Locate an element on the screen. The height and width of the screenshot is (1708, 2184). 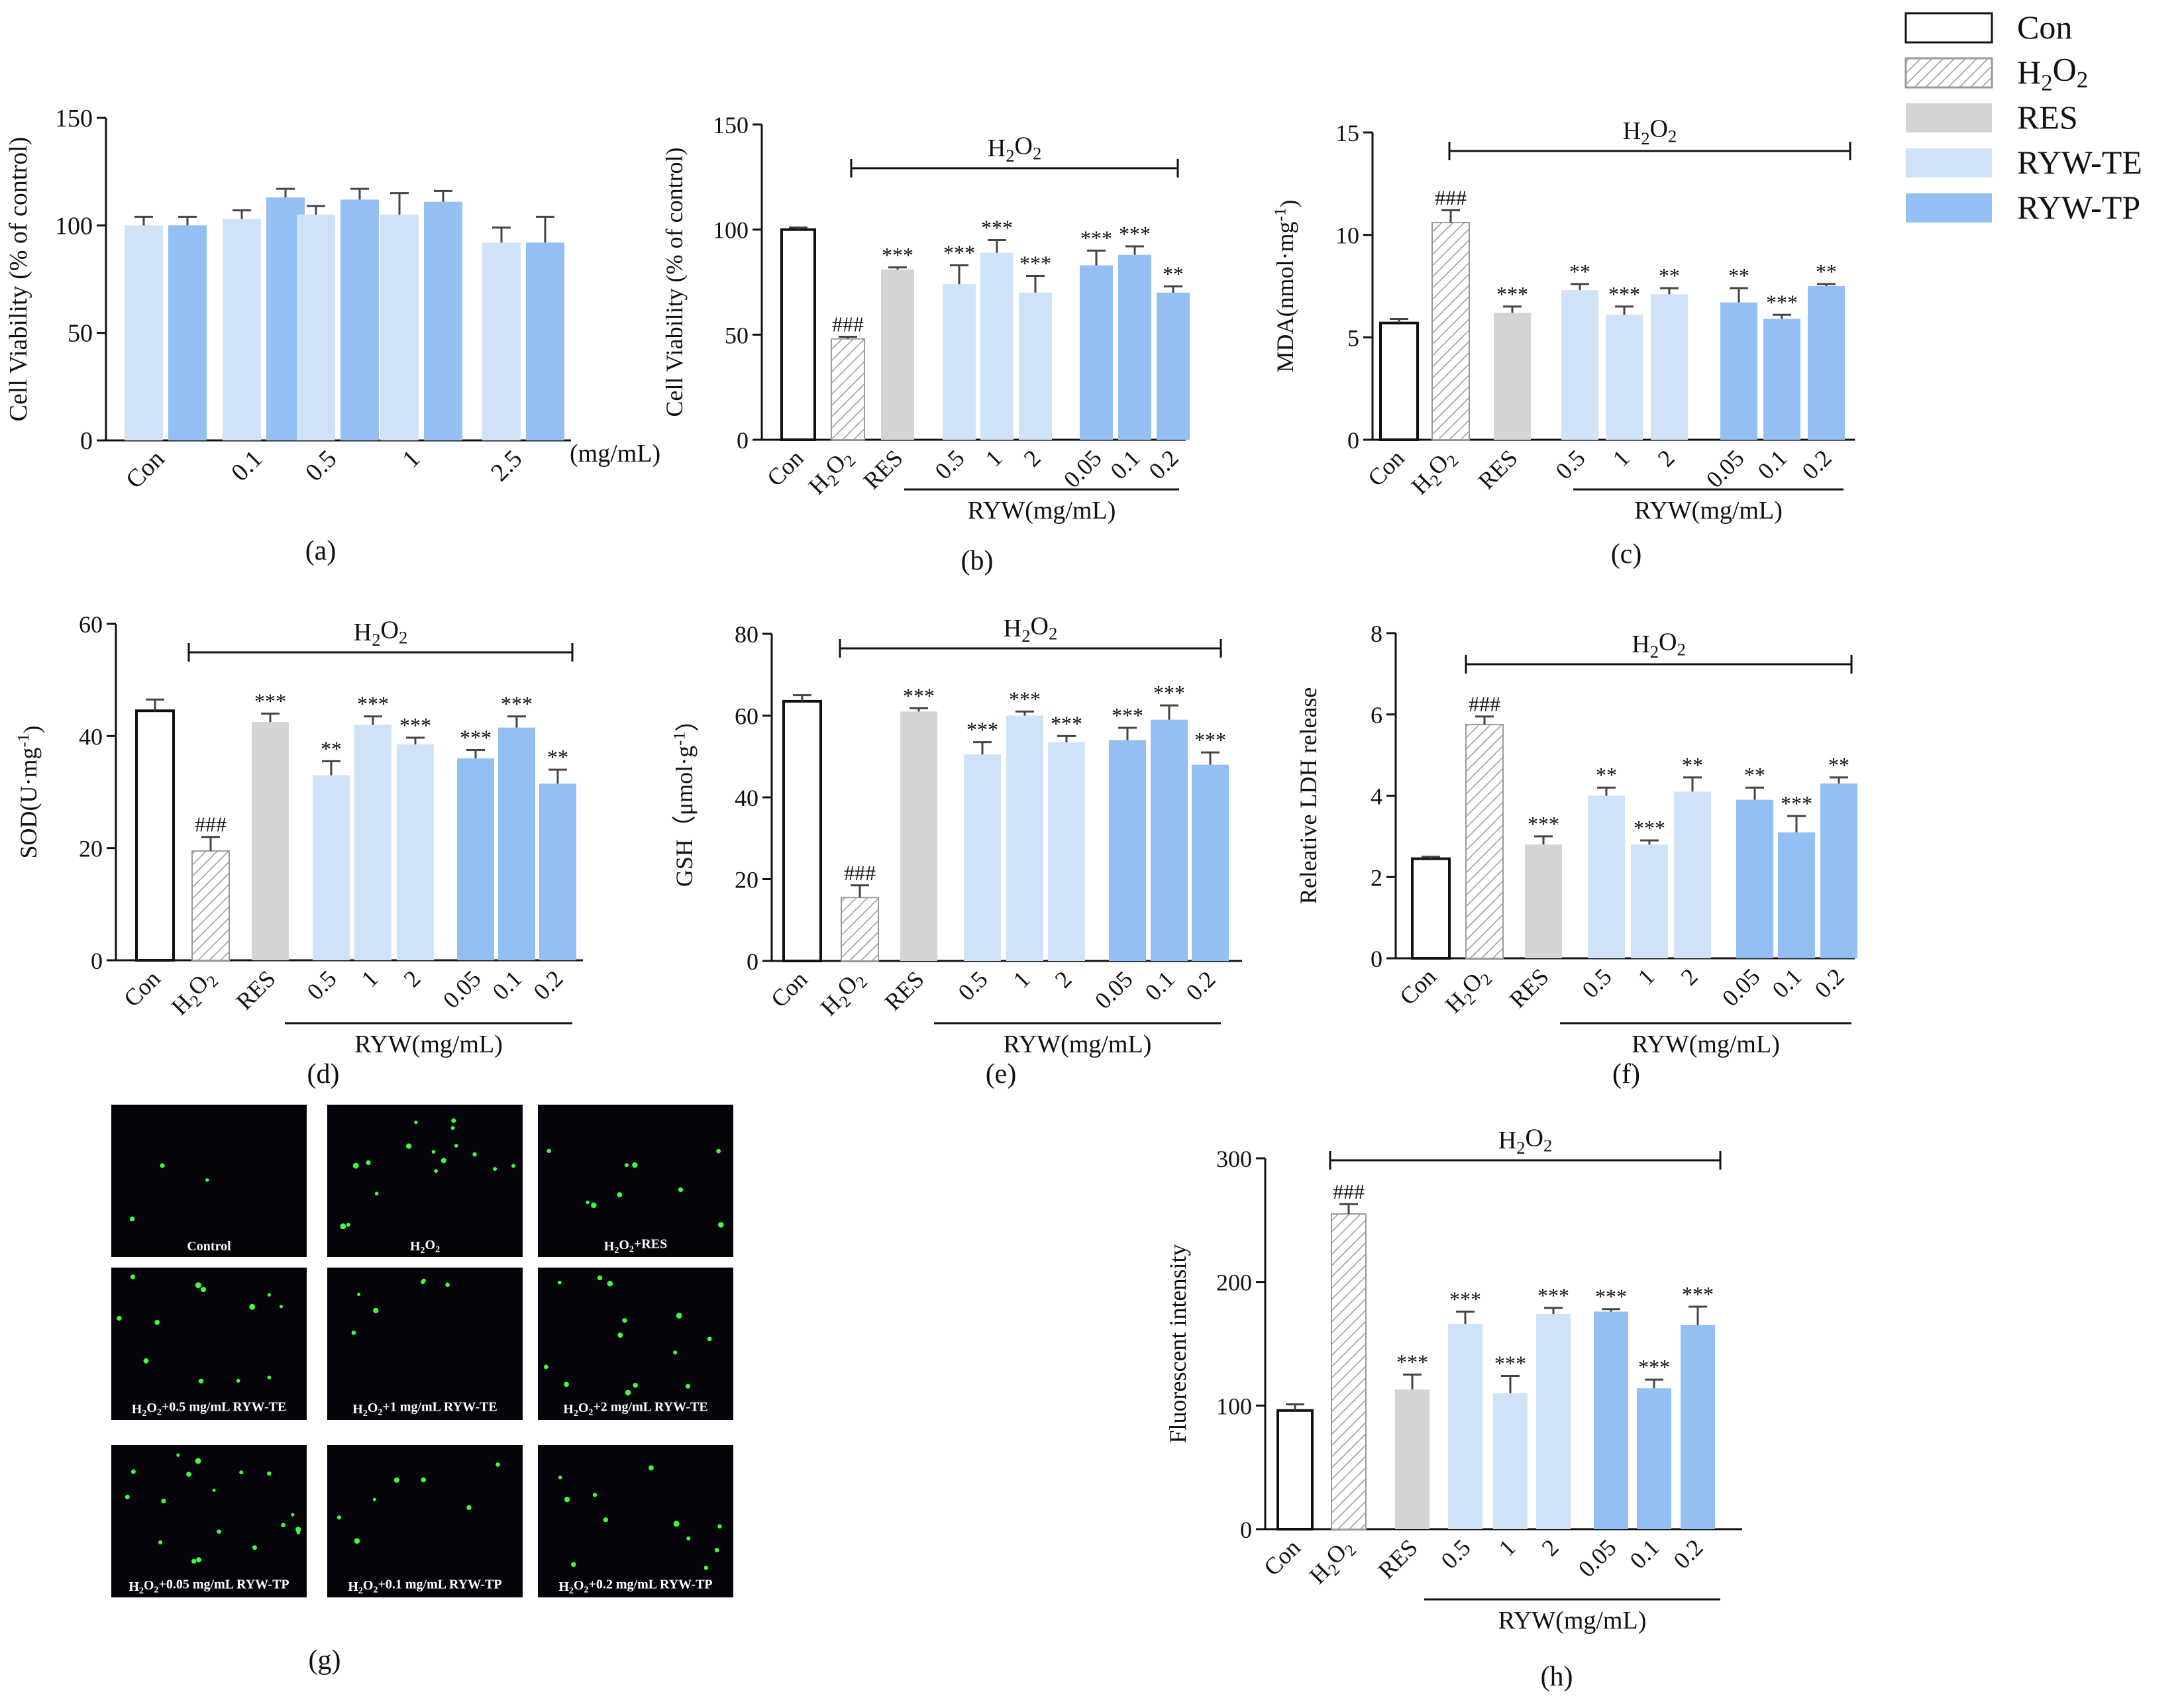
bar-0.5-RYW-TP is located at coordinates (359, 319).